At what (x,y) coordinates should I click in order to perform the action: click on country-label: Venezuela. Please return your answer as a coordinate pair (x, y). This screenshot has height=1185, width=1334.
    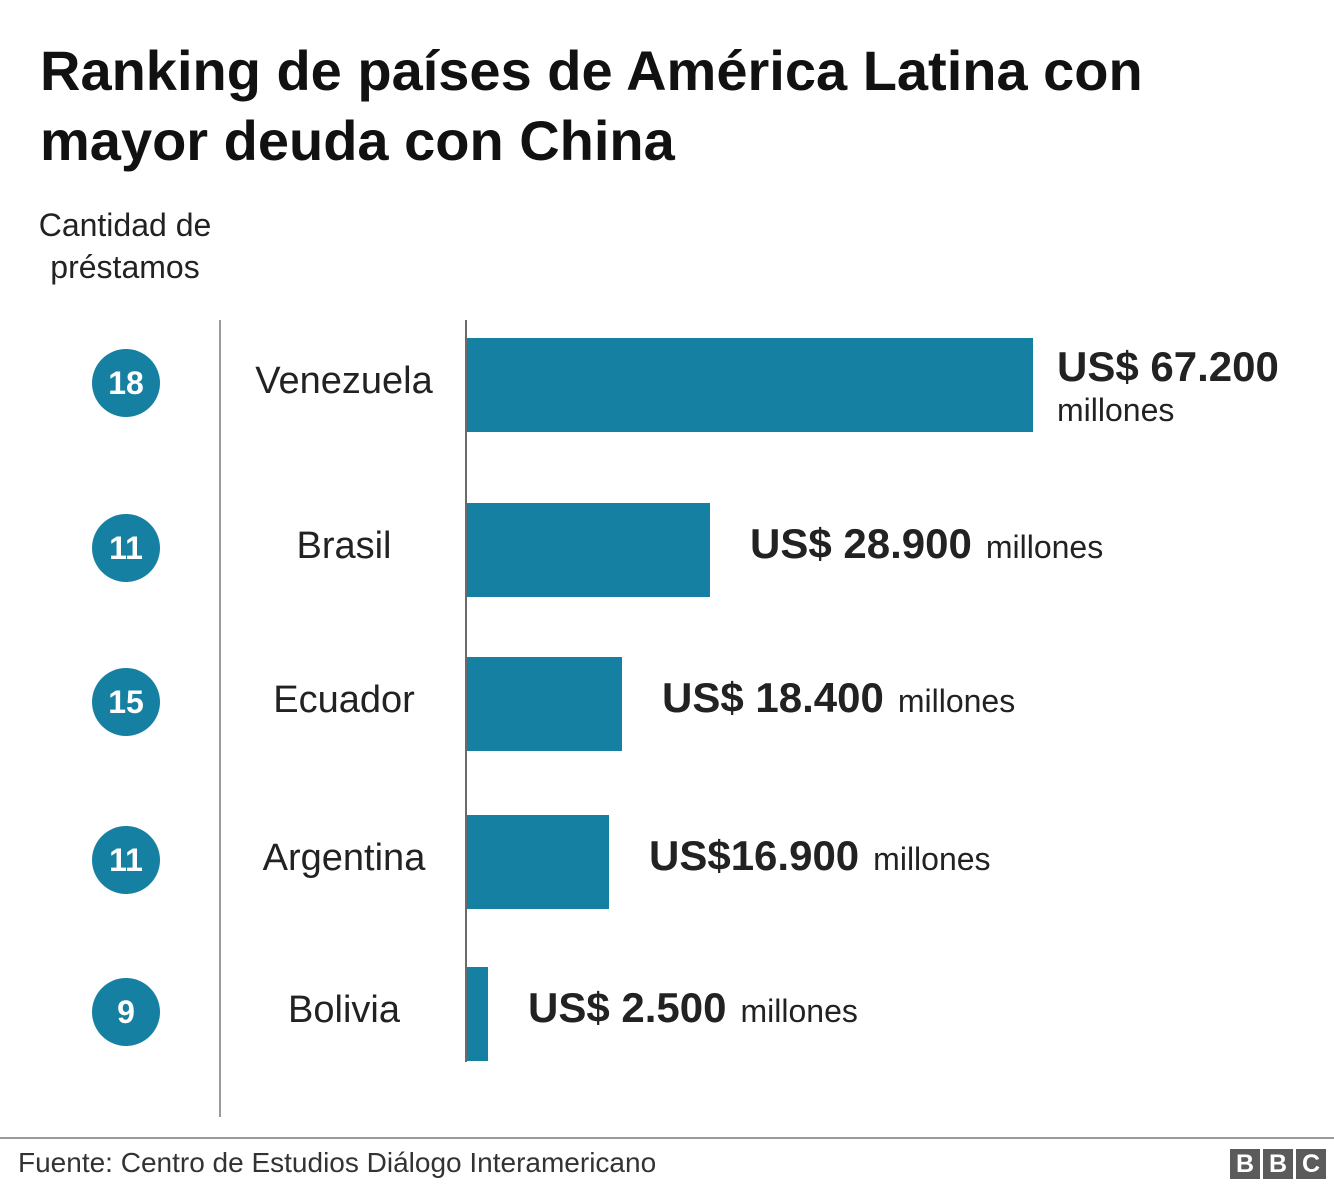
    Looking at the image, I should click on (344, 381).